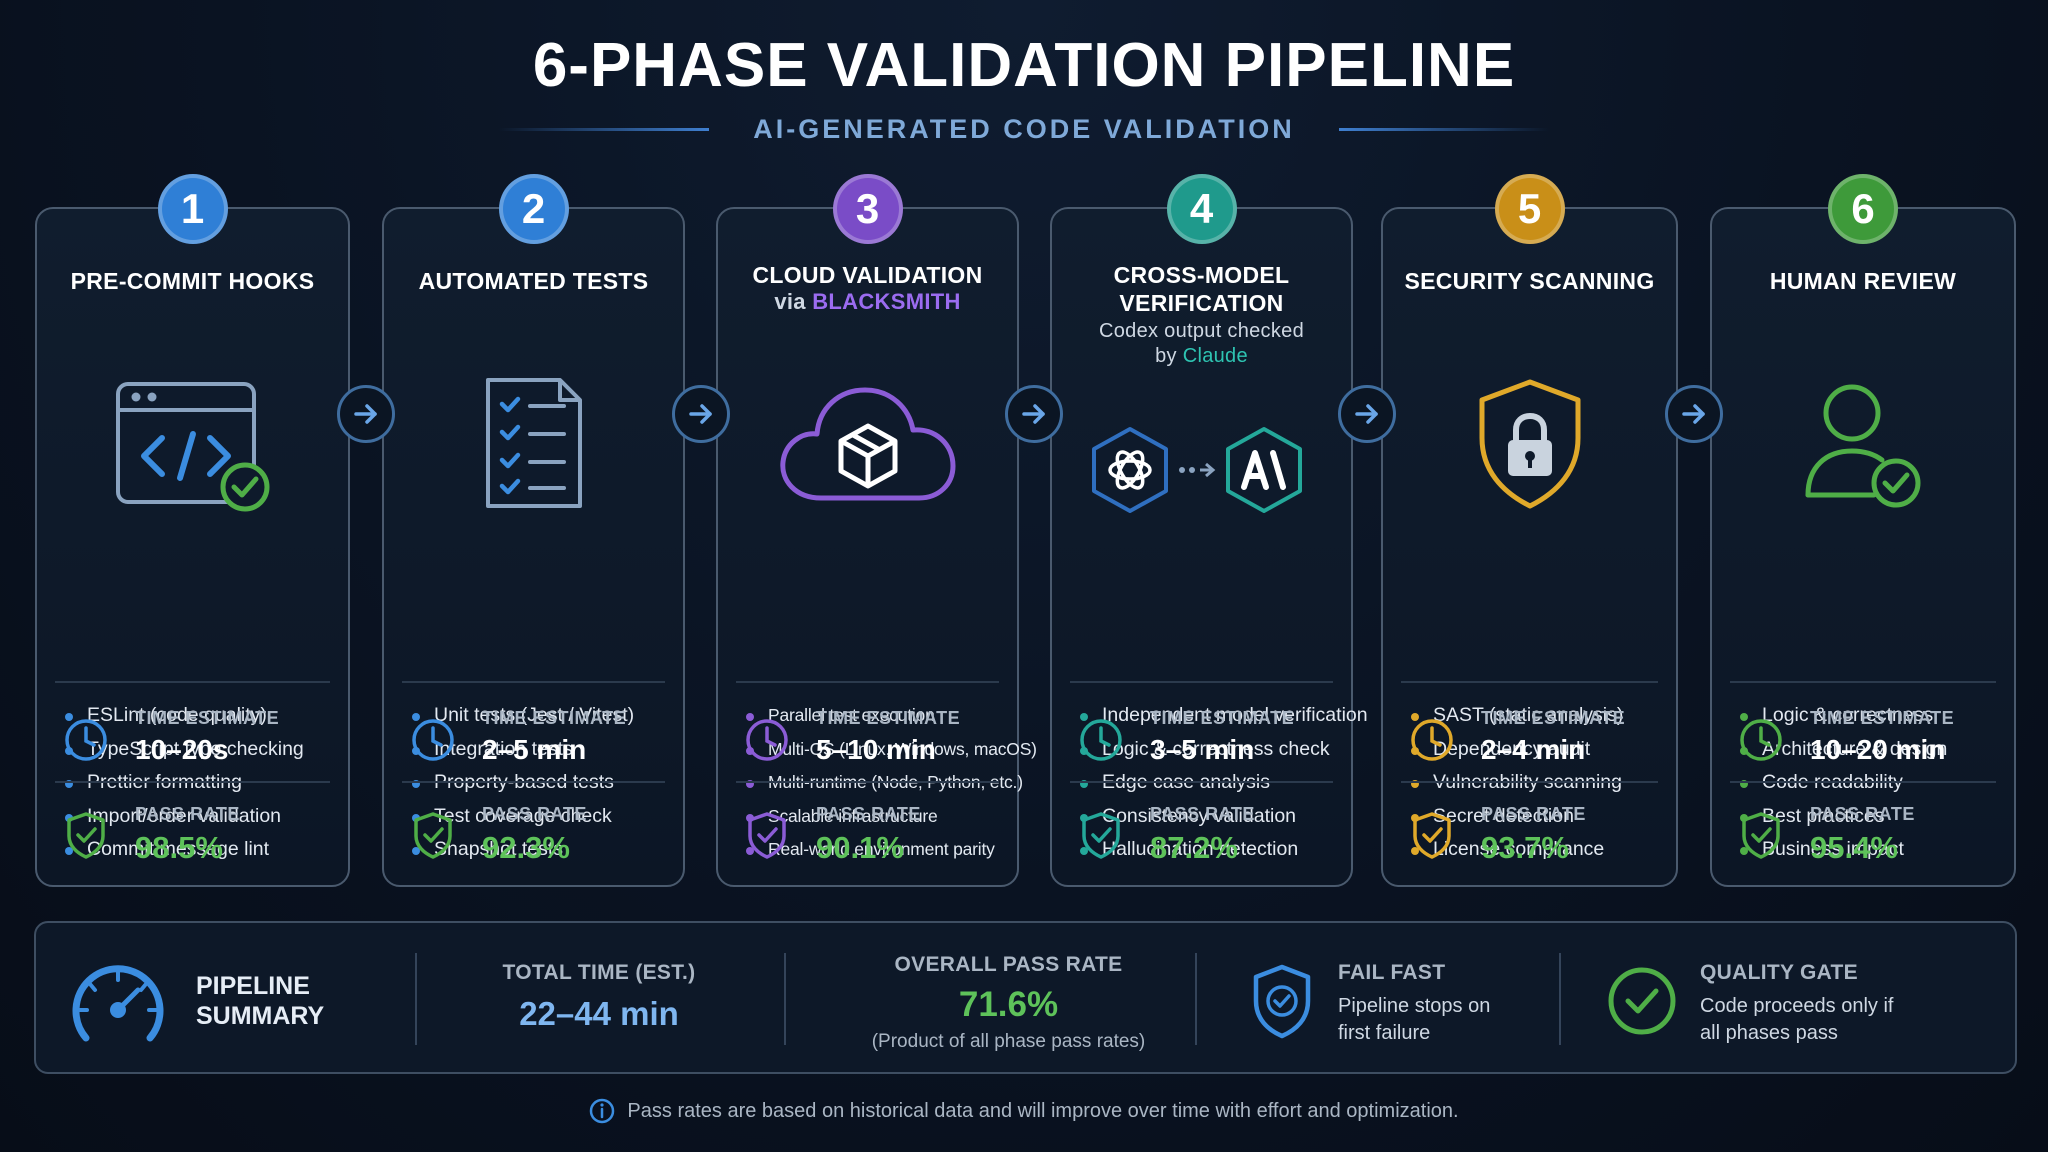  Describe the element at coordinates (1533, 749) in the screenshot. I see `time-value: 2–4 min` at that location.